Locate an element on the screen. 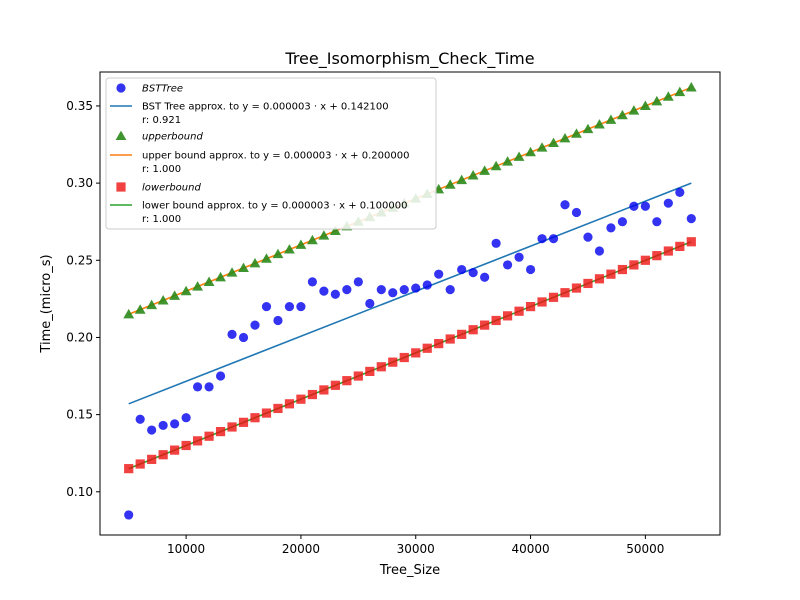 This screenshot has height=600, width=800. legend-r-value: r: 0.921 is located at coordinates (161, 120).